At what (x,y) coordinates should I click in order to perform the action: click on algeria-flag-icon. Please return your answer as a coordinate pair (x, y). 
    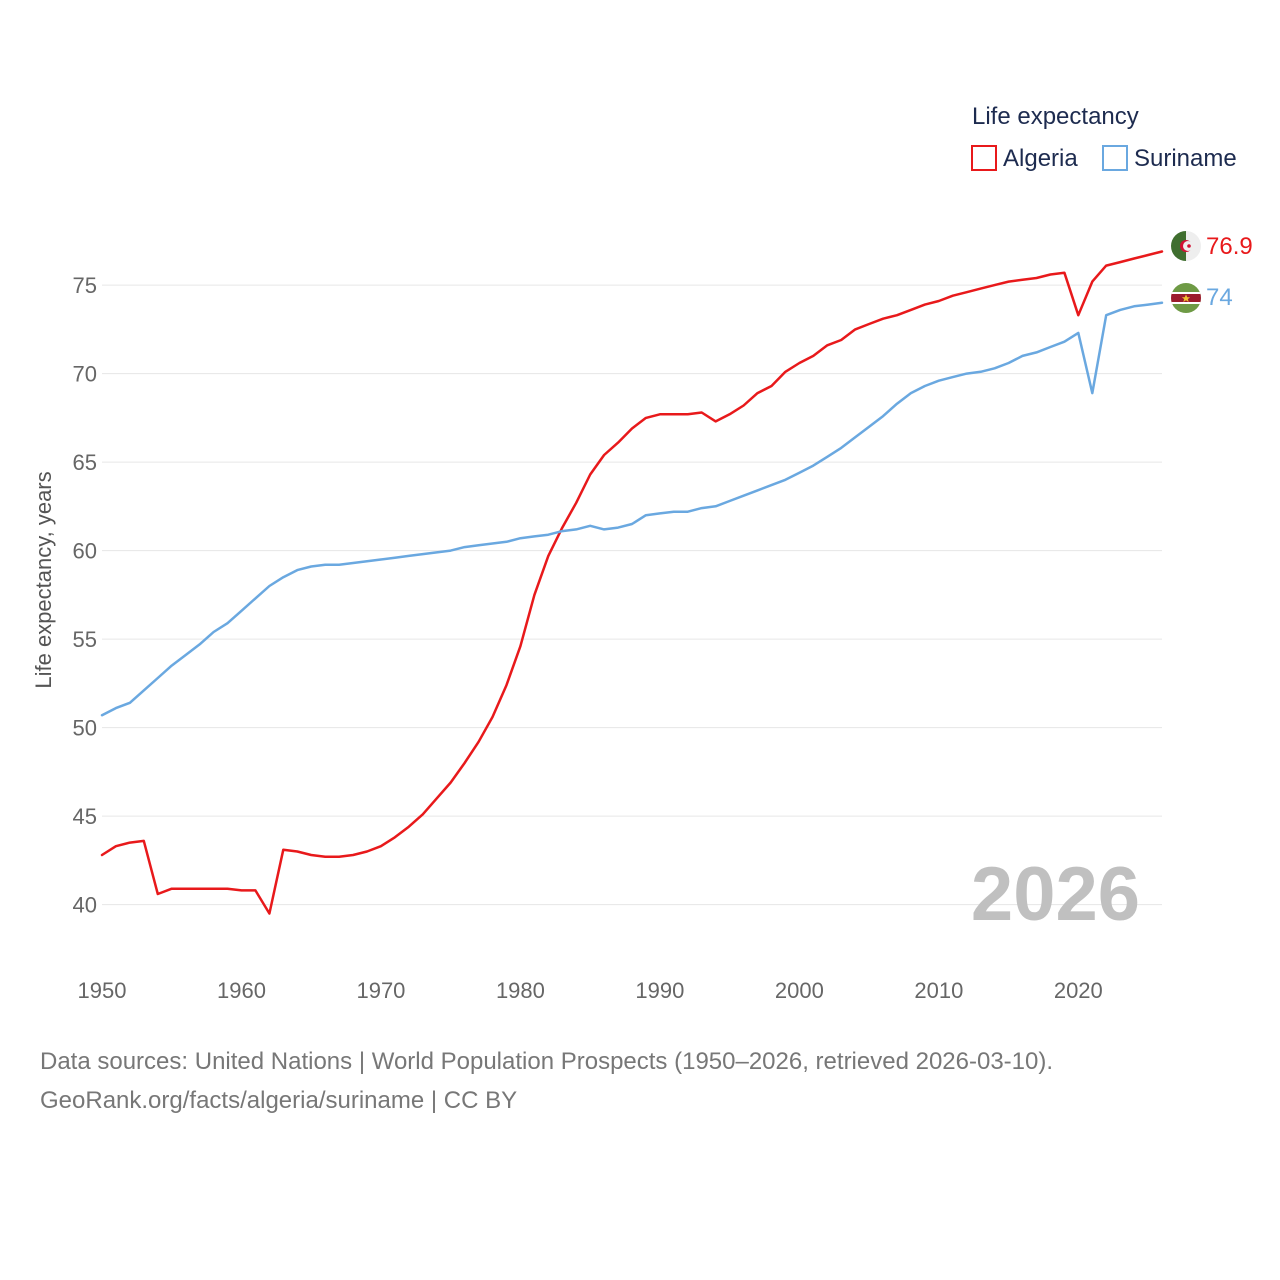
    Looking at the image, I should click on (1186, 246).